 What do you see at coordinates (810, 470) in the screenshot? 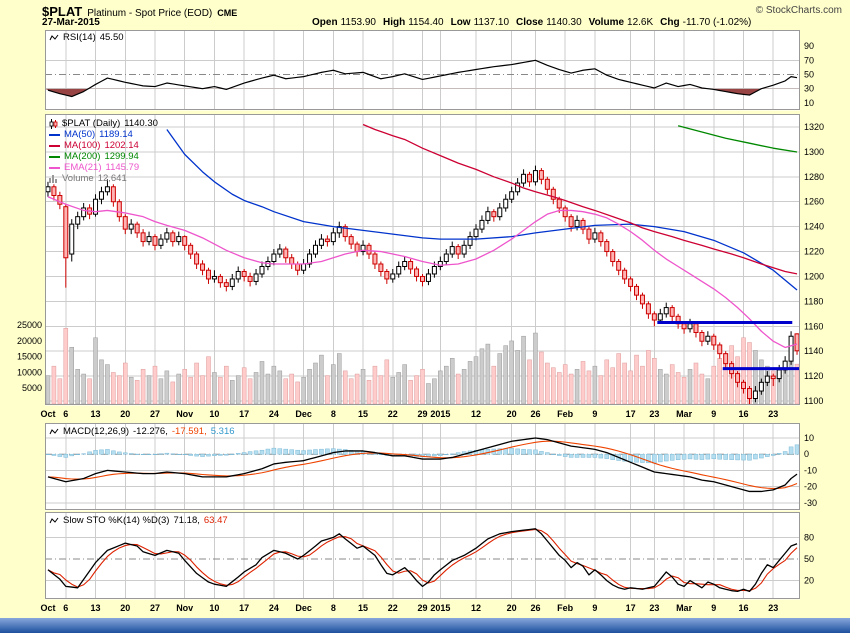
I see `svg-text: -10` at bounding box center [810, 470].